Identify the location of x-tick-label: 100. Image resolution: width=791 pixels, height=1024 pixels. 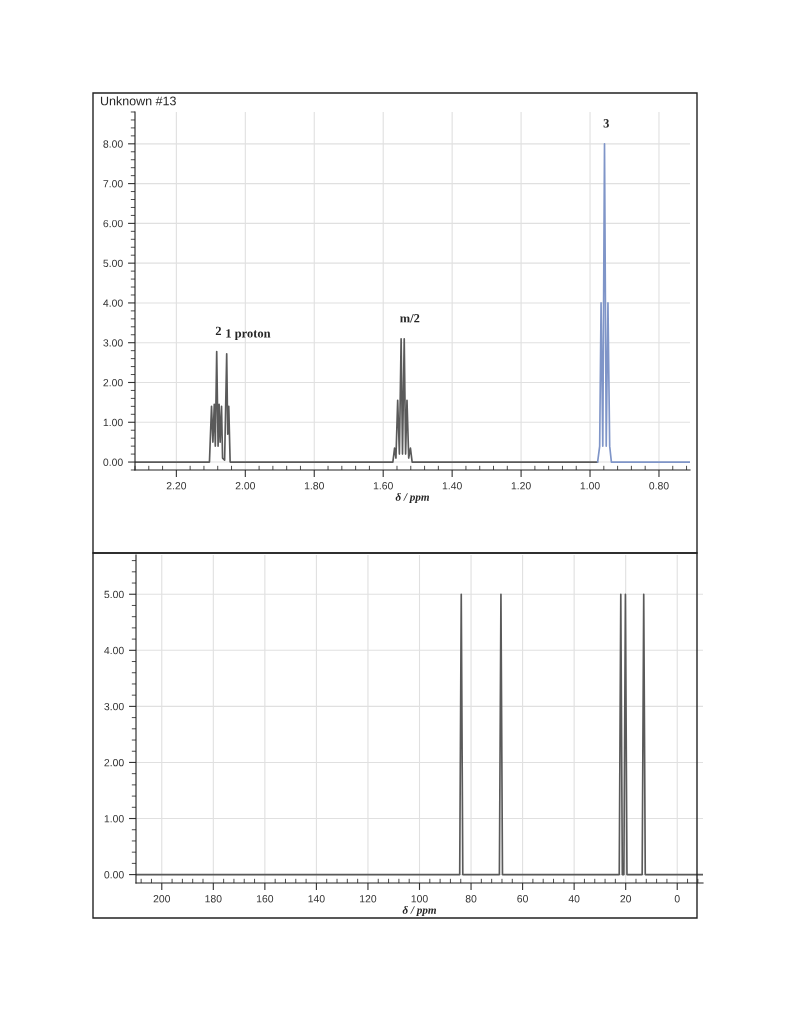
(419, 899).